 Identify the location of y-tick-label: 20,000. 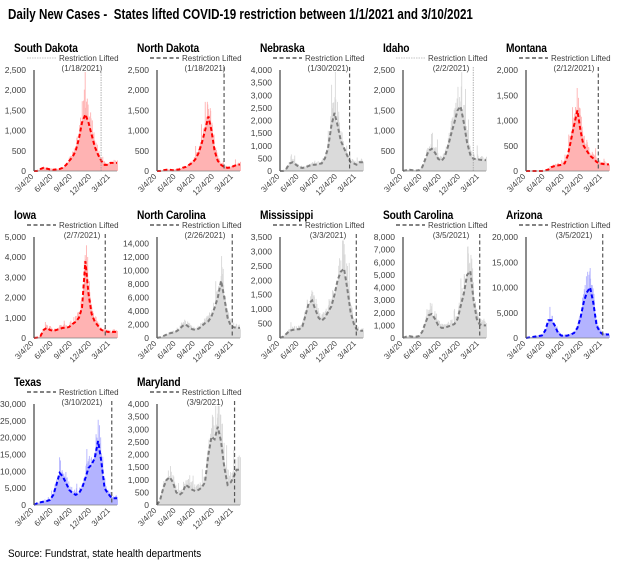
(13, 438).